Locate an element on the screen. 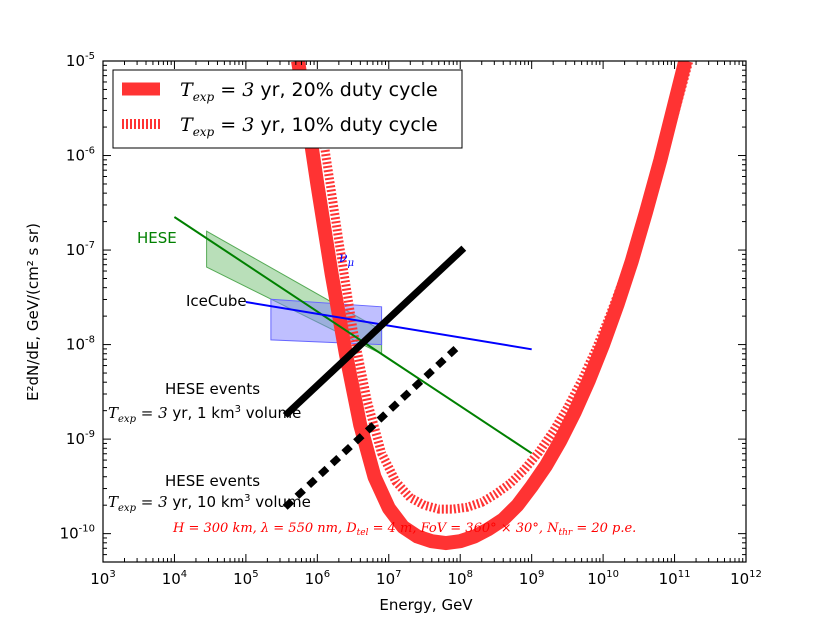  x-axis-label: Energy, GeV is located at coordinates (426, 605).